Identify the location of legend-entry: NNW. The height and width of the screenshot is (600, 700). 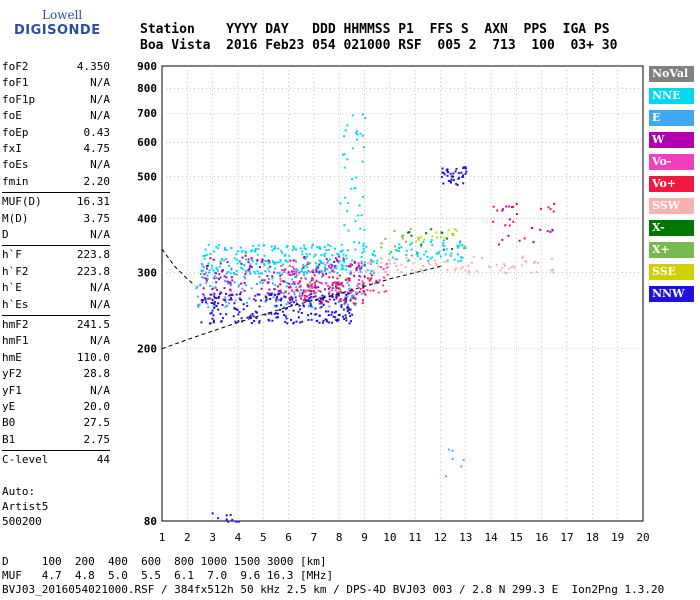
(671, 294).